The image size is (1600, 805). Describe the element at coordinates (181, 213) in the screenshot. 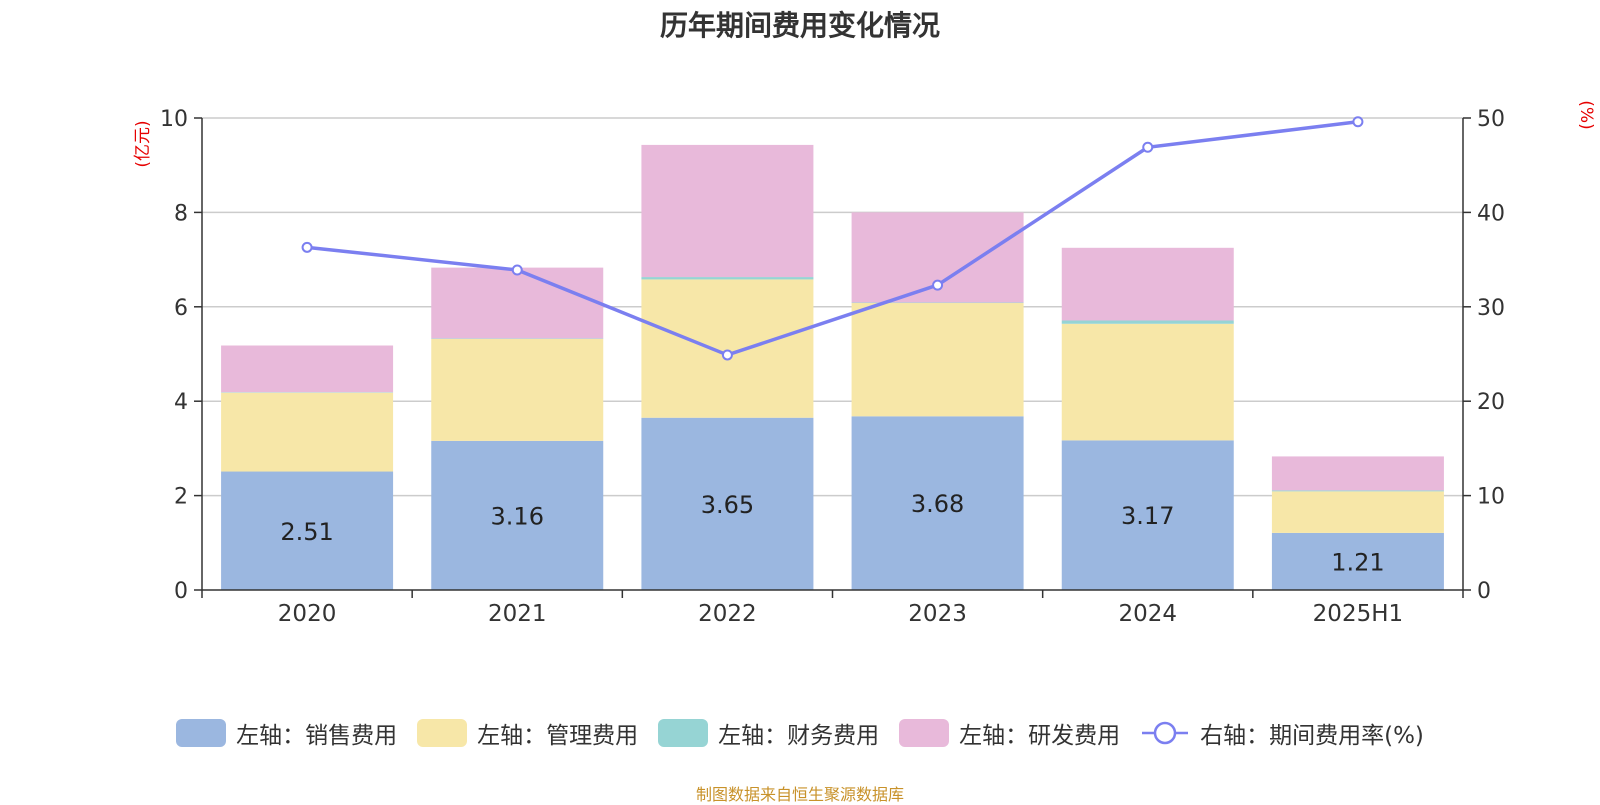

I see `left-axis-tick-label: 8` at that location.